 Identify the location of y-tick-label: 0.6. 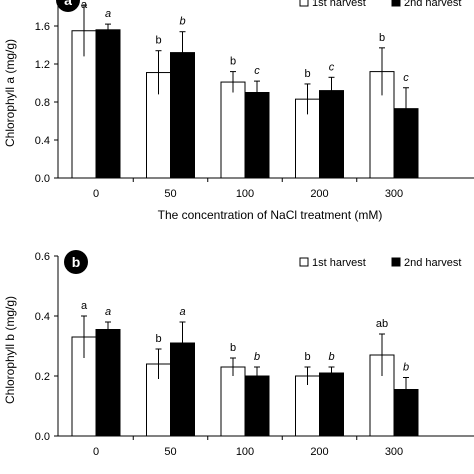
(42, 257).